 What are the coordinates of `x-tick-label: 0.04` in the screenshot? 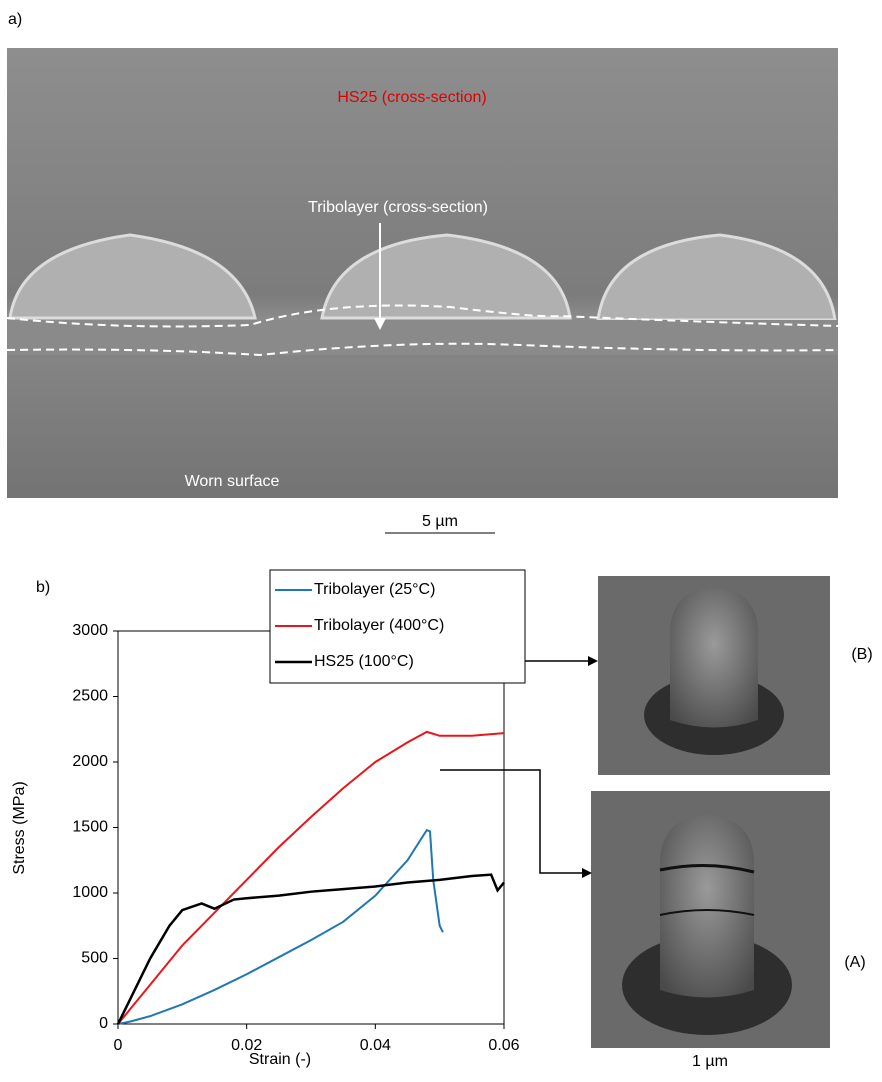 It's located at (375, 1045).